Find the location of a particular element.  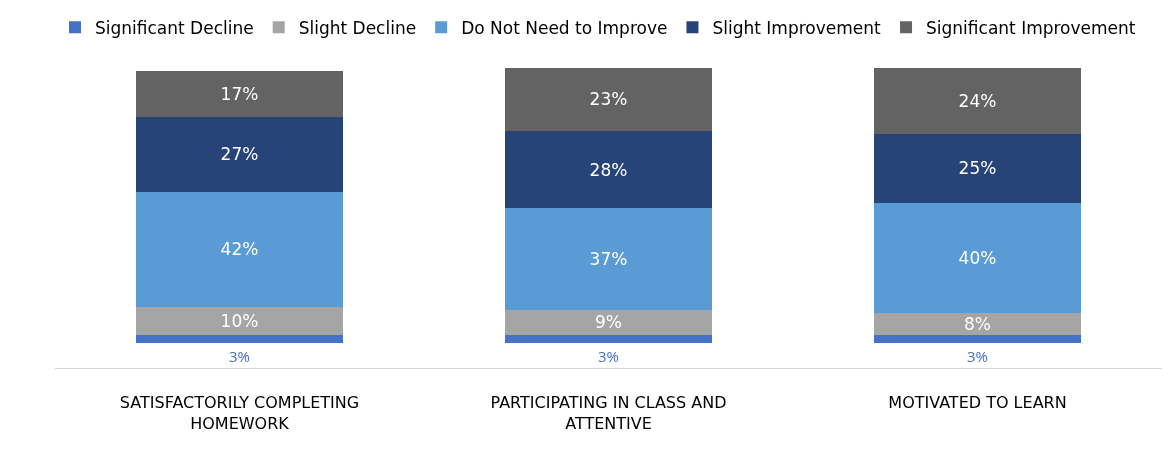

data-label: 28% is located at coordinates (608, 169).